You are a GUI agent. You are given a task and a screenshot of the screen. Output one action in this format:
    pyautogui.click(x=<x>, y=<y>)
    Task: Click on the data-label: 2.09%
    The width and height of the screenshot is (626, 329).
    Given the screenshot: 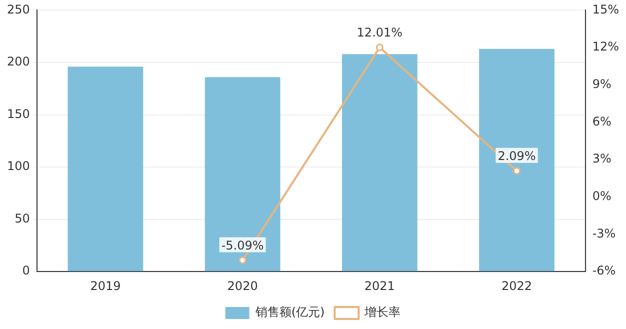 What is the action you would take?
    pyautogui.click(x=517, y=156)
    